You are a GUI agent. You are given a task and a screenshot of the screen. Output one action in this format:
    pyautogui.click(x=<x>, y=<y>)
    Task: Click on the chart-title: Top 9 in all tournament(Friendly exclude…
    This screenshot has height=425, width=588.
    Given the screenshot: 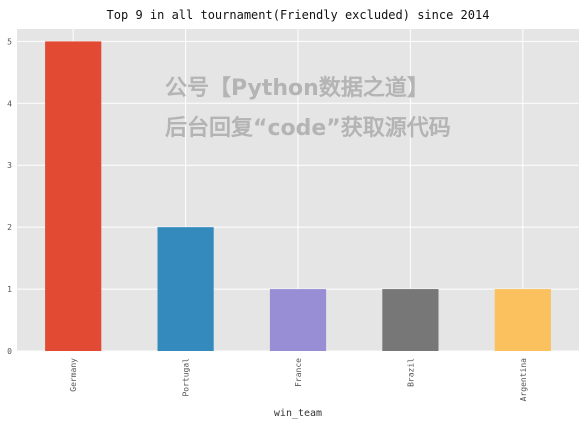 What is the action you would take?
    pyautogui.click(x=298, y=15)
    